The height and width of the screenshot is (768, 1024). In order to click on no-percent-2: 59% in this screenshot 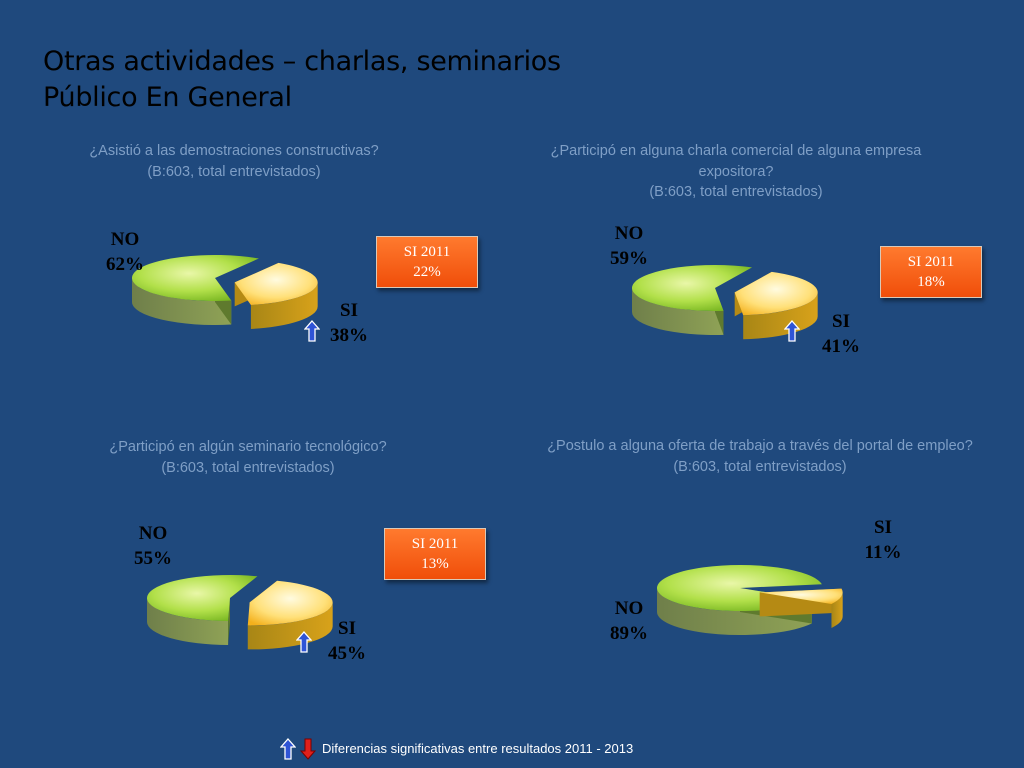, I will do `click(629, 258)`.